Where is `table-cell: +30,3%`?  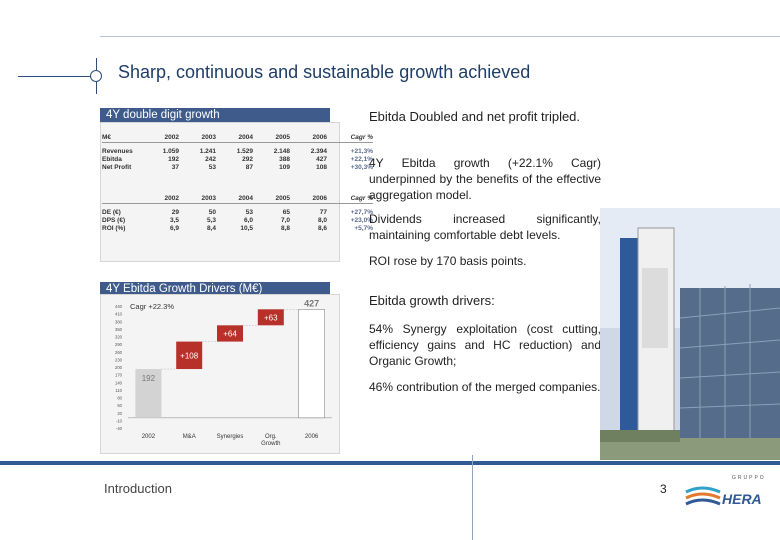 table-cell: +30,3% is located at coordinates (361, 167).